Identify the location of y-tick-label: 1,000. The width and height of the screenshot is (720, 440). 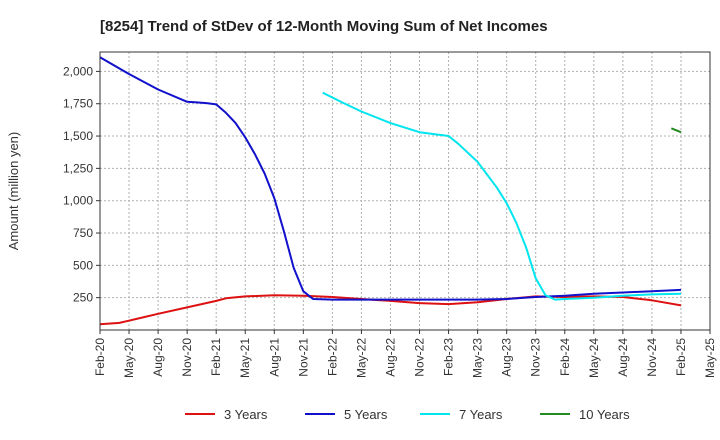
(78, 201).